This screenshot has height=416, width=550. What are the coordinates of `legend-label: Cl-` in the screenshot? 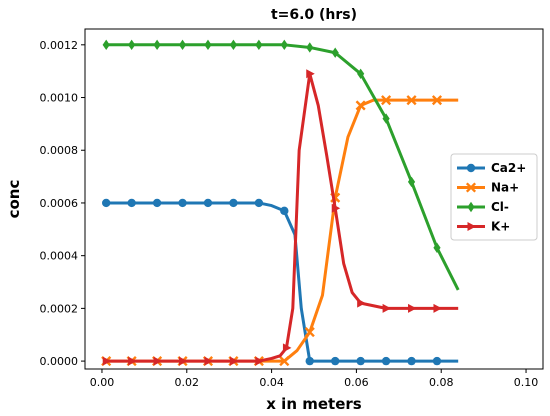 It's located at (500, 207).